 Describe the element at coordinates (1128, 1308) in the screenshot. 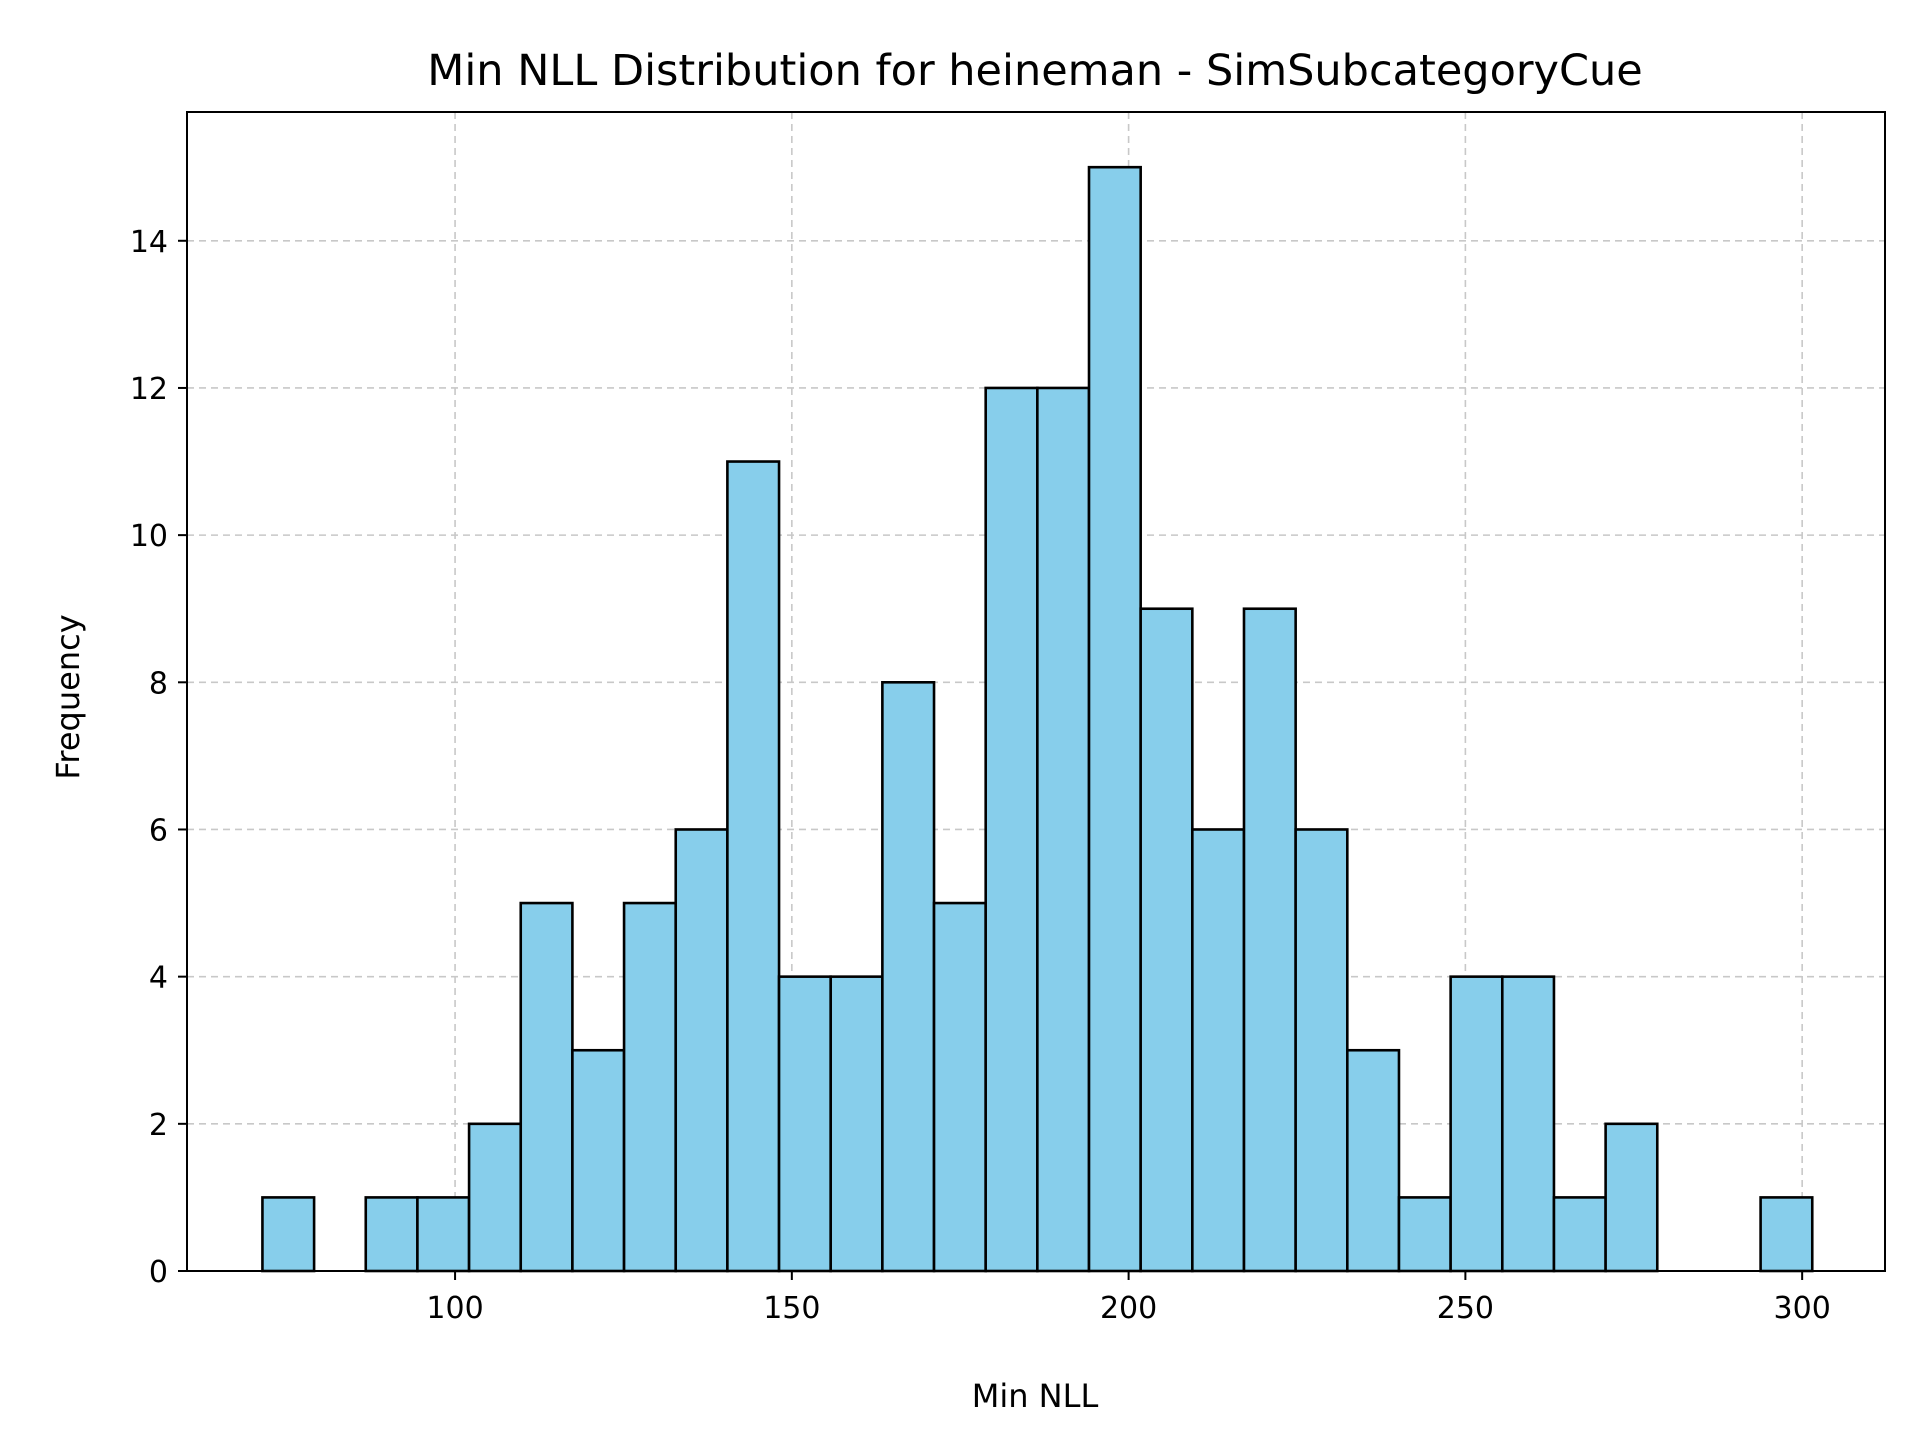

I see `x-tick-label: 200` at that location.